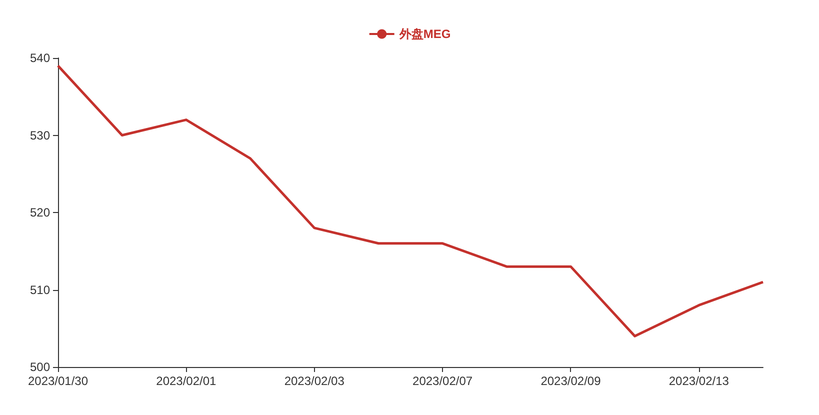 The height and width of the screenshot is (415, 819). Describe the element at coordinates (58, 381) in the screenshot. I see `x-tick-label: 2023/01/30` at that location.